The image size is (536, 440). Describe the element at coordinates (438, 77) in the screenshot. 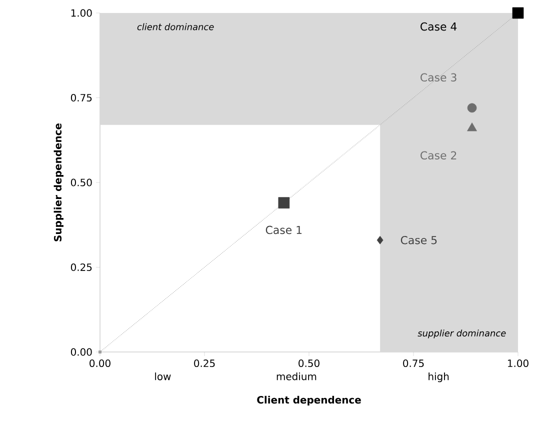

I see `text: Case 3` at that location.